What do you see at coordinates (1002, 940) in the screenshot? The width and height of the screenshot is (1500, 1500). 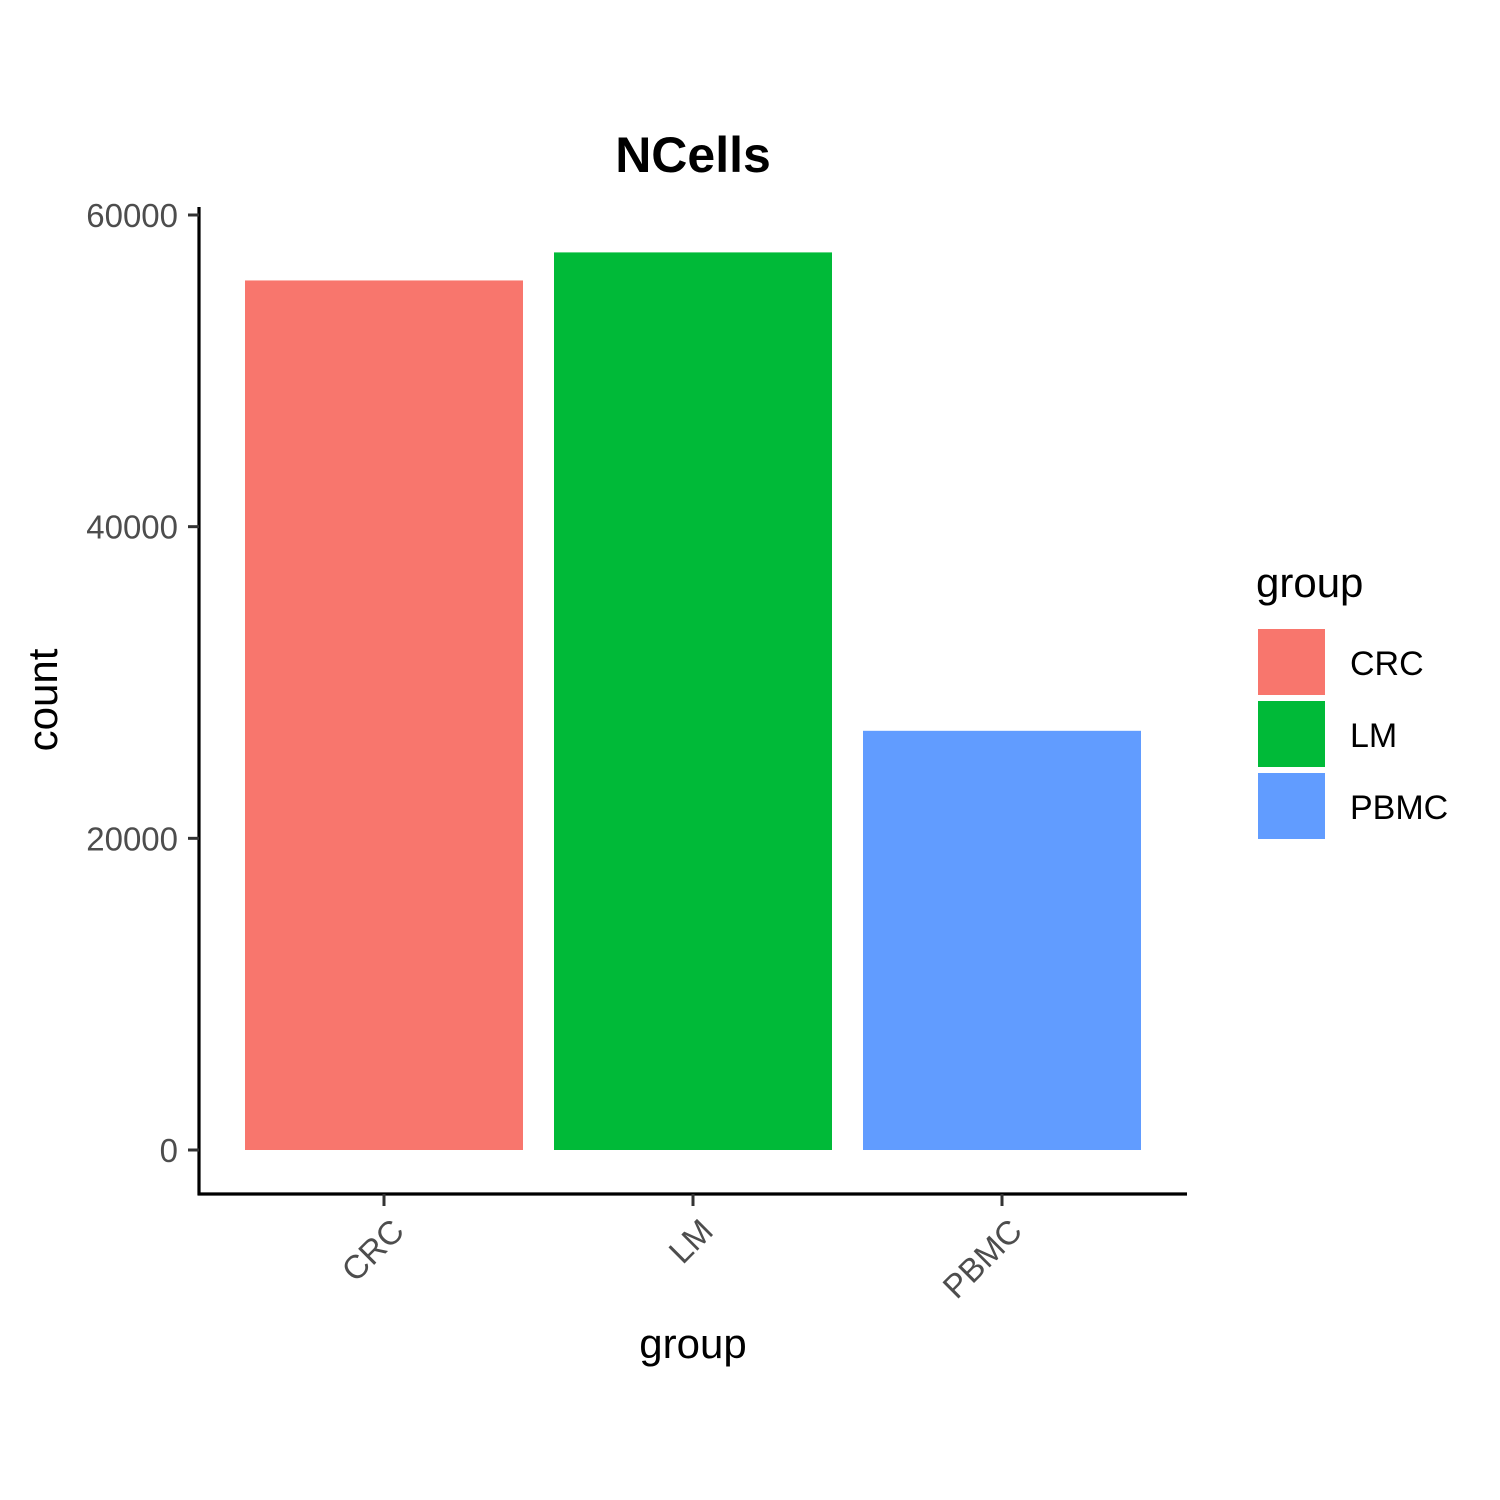 I see `bar-pbmc` at bounding box center [1002, 940].